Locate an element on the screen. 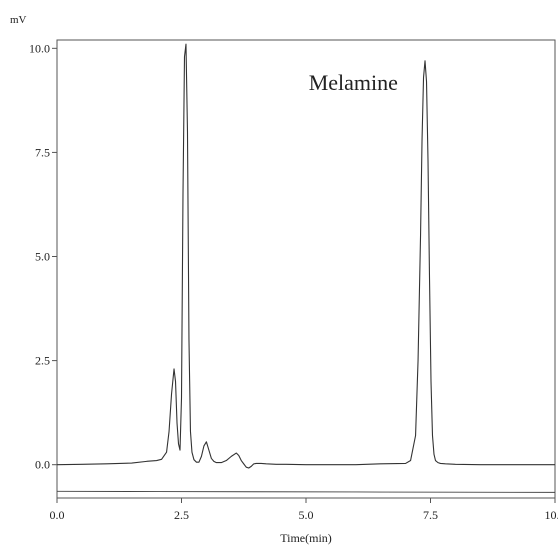 The width and height of the screenshot is (558, 553). x-tick-label: 2.5 is located at coordinates (181, 515).